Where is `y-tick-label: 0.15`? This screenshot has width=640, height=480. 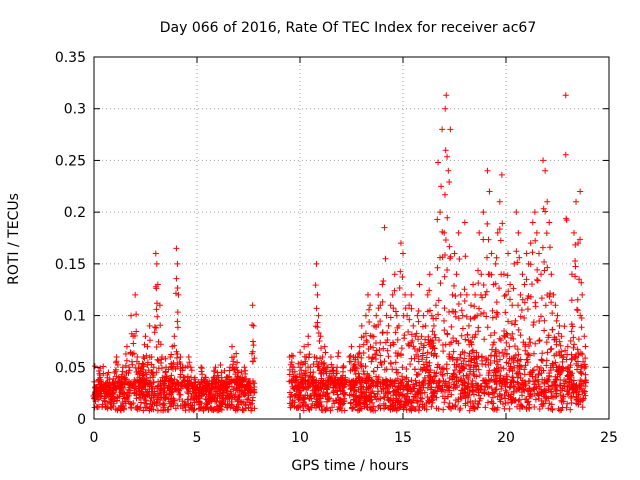 y-tick-label: 0.15 is located at coordinates (70, 265).